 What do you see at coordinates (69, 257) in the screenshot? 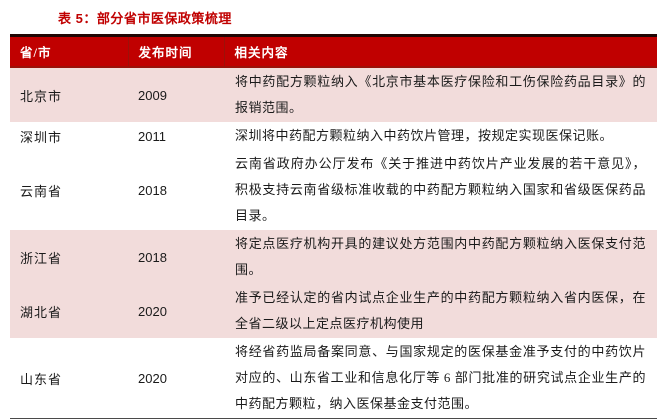
I see `region-cell: 浙江省` at bounding box center [69, 257].